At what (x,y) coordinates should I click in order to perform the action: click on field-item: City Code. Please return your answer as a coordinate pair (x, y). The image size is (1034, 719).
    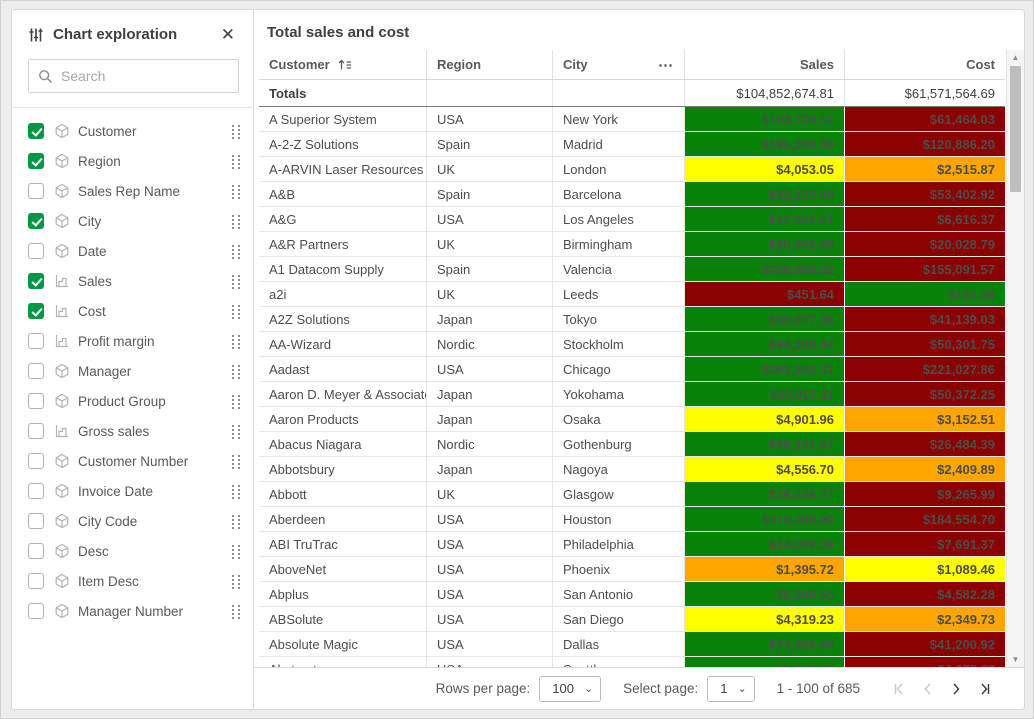
    Looking at the image, I should click on (132, 521).